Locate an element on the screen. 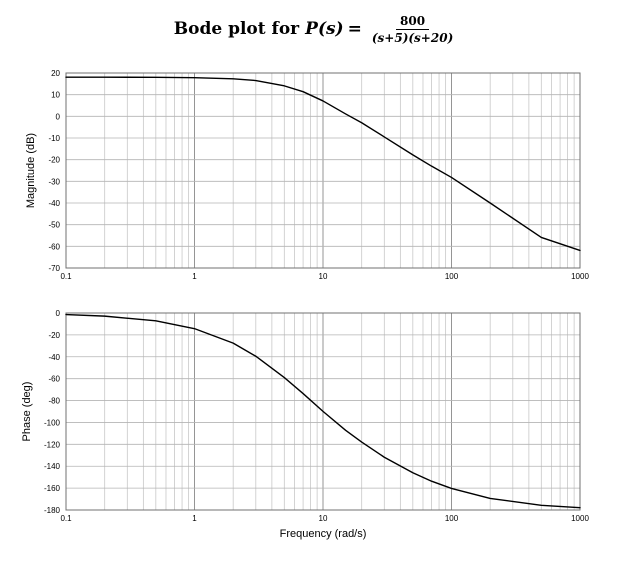  magnitude-xtick-label: 100 is located at coordinates (452, 276).